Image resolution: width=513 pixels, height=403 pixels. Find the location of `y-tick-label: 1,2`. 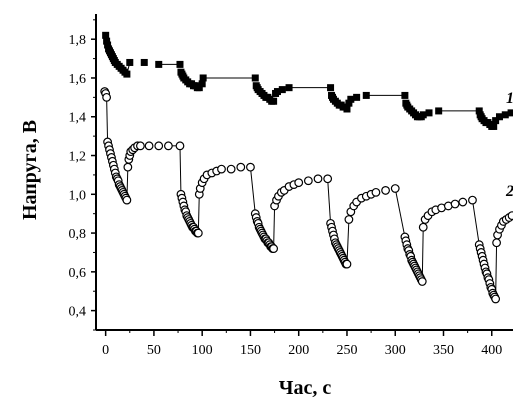

y-tick-label: 1,2 is located at coordinates (78, 157).